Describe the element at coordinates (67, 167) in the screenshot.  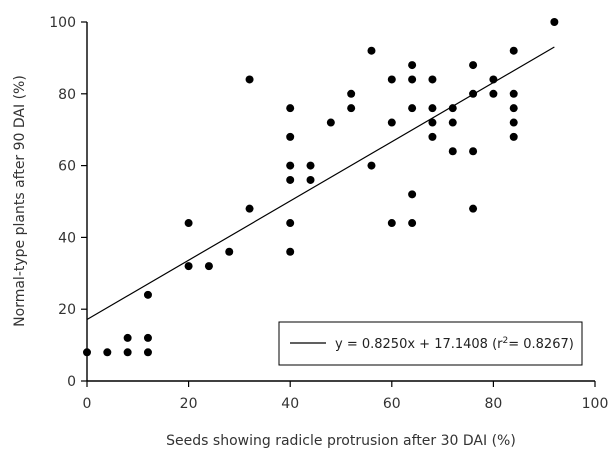
I see `y-tick-label: 60` at that location.